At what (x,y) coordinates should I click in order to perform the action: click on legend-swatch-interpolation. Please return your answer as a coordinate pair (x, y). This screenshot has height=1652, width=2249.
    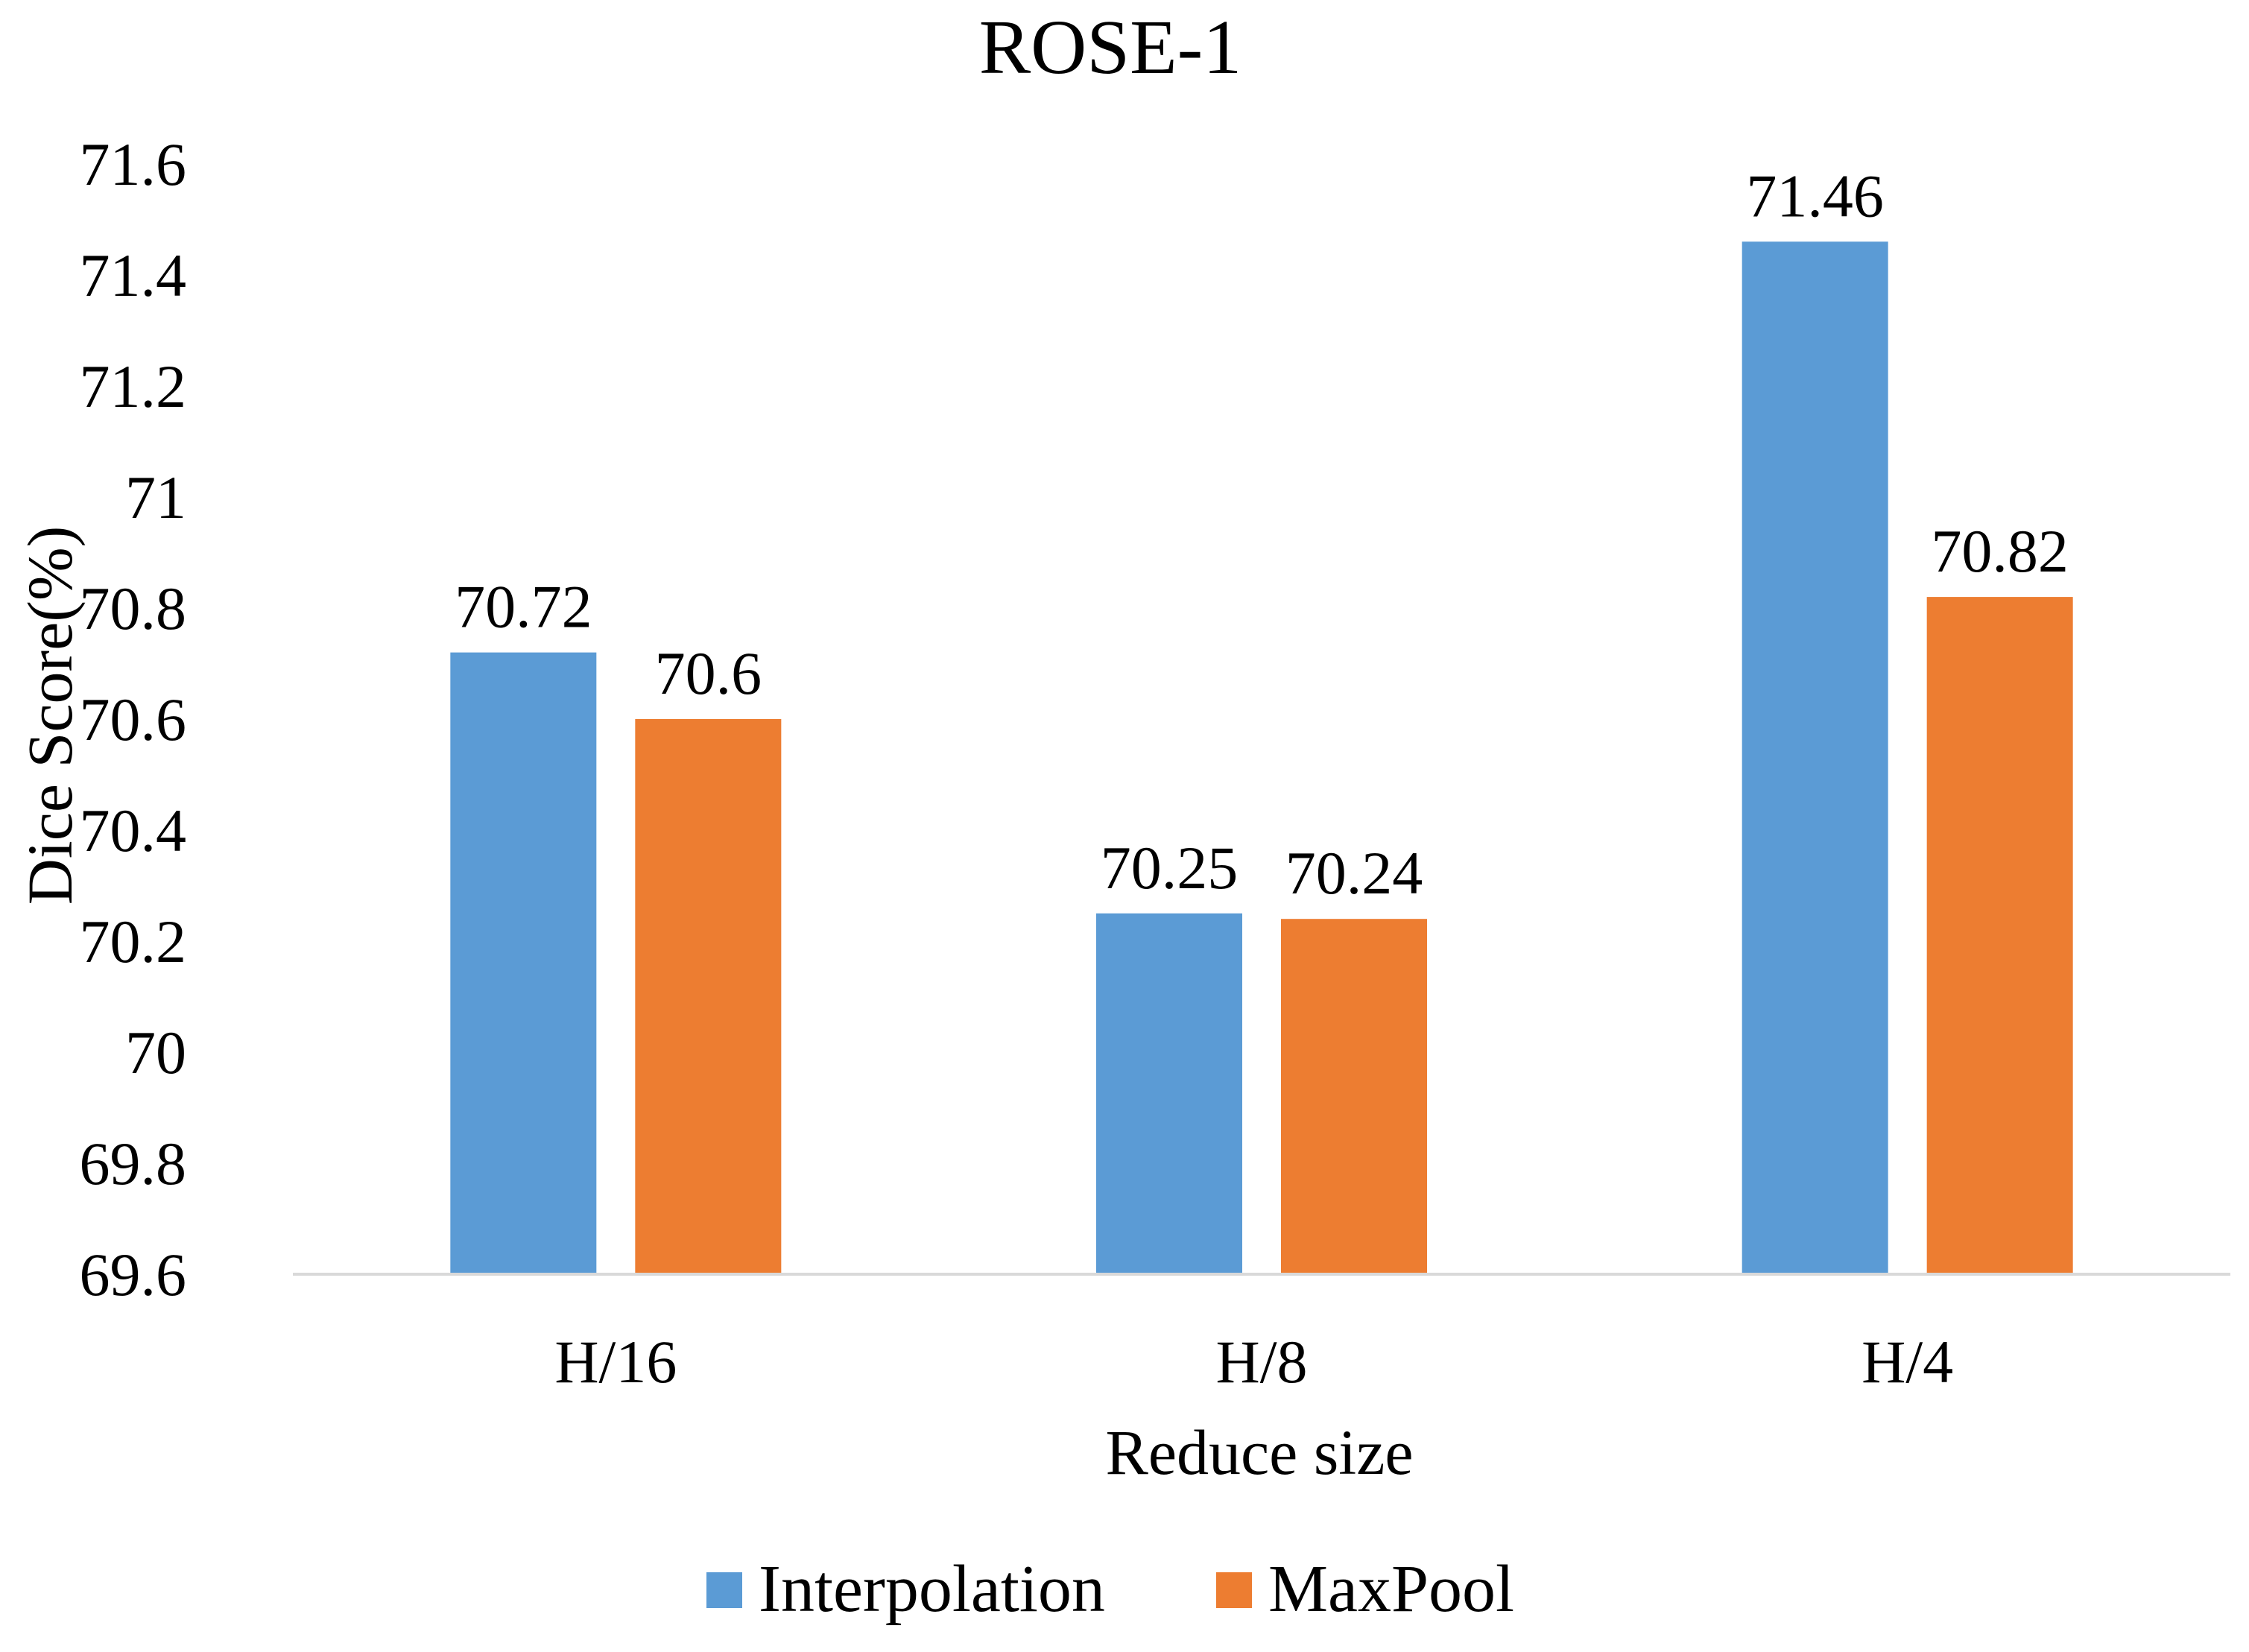
    Looking at the image, I should click on (724, 1590).